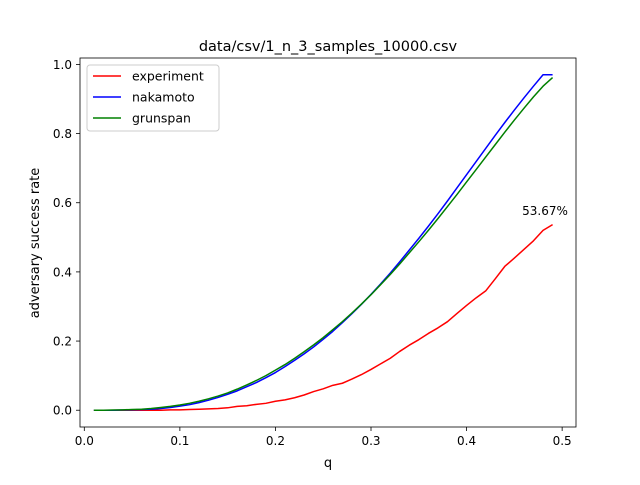 This screenshot has height=485, width=640. What do you see at coordinates (62, 272) in the screenshot?
I see `y-tick-label: 0.4` at bounding box center [62, 272].